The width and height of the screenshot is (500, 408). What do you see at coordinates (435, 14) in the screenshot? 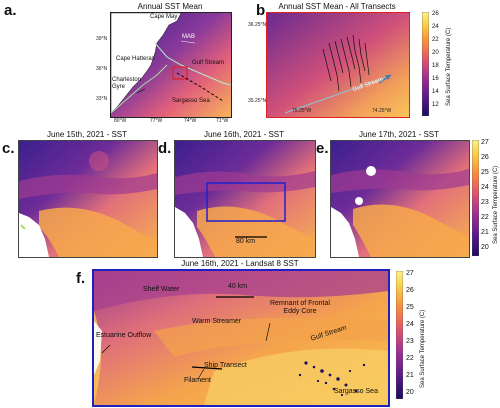
I see `panel-b-cb-26: 26` at bounding box center [435, 14].